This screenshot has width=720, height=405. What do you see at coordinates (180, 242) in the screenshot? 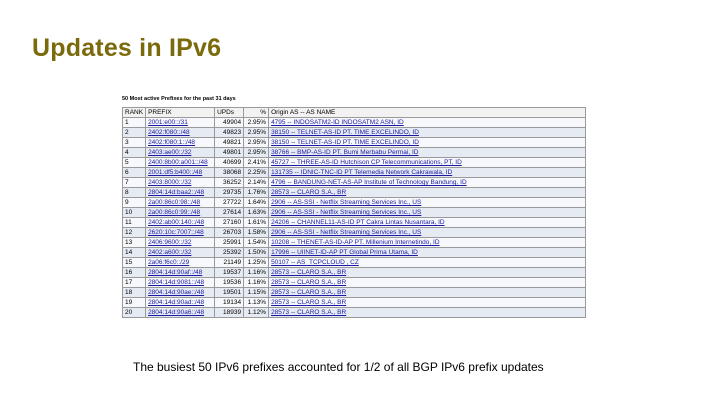
I see `prefix-link: 2406:9600::/32` at bounding box center [180, 242].